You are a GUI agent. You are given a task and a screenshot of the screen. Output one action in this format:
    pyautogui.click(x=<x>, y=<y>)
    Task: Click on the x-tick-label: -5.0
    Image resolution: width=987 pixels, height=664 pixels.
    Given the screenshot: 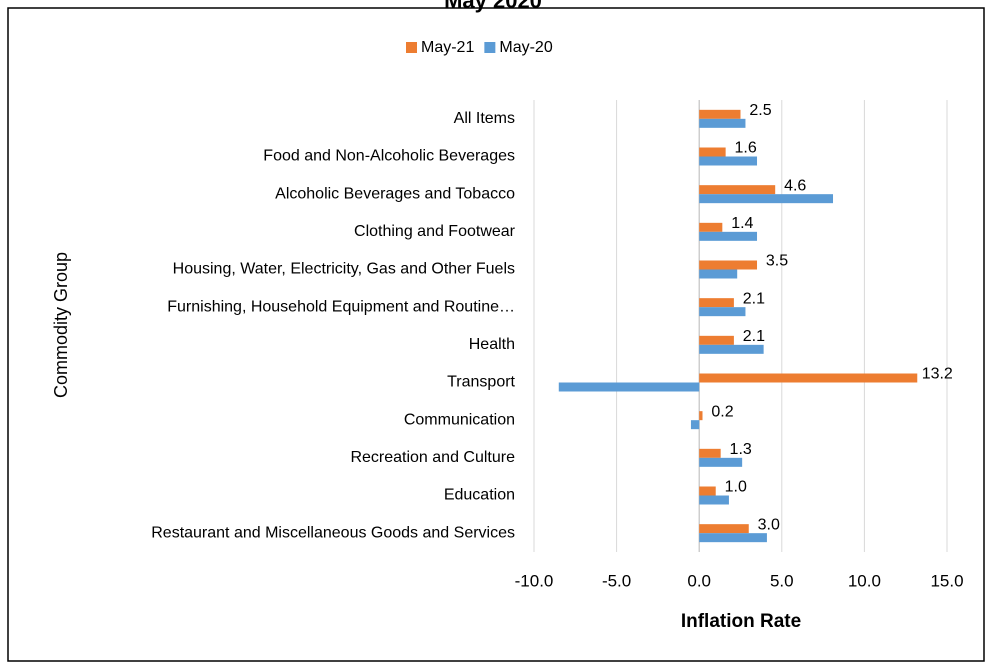 What is the action you would take?
    pyautogui.click(x=616, y=580)
    